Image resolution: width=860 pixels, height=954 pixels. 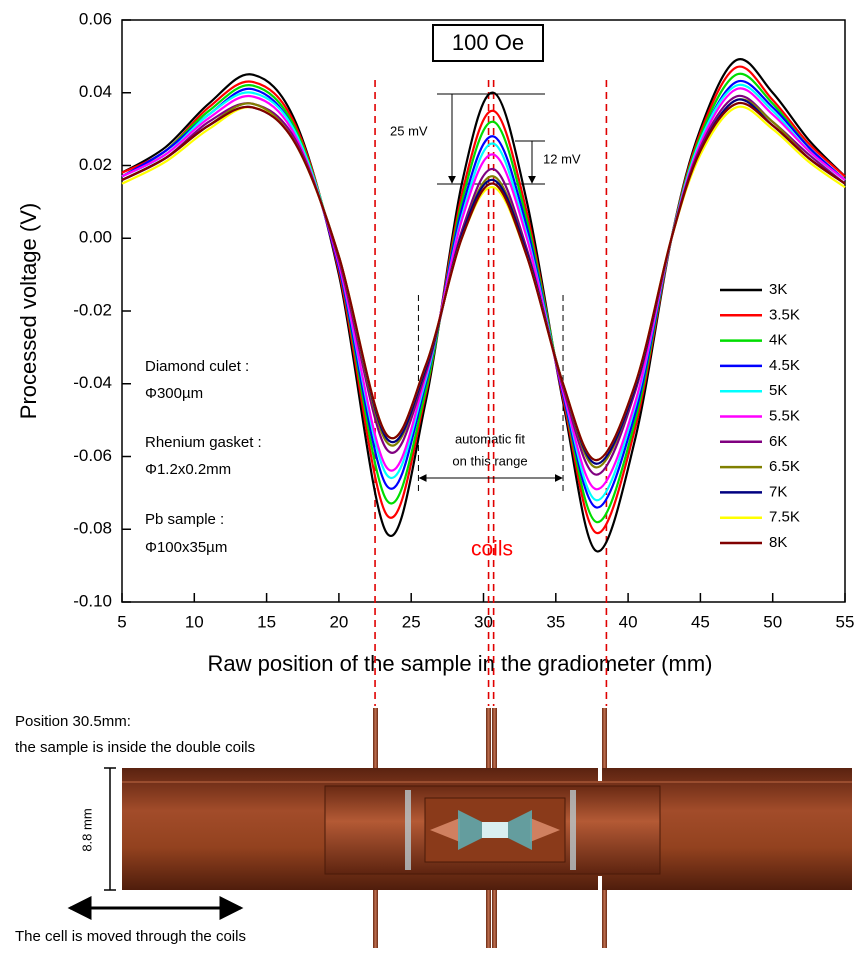 What do you see at coordinates (628, 621) in the screenshot?
I see `x-tick-label: 40` at bounding box center [628, 621].